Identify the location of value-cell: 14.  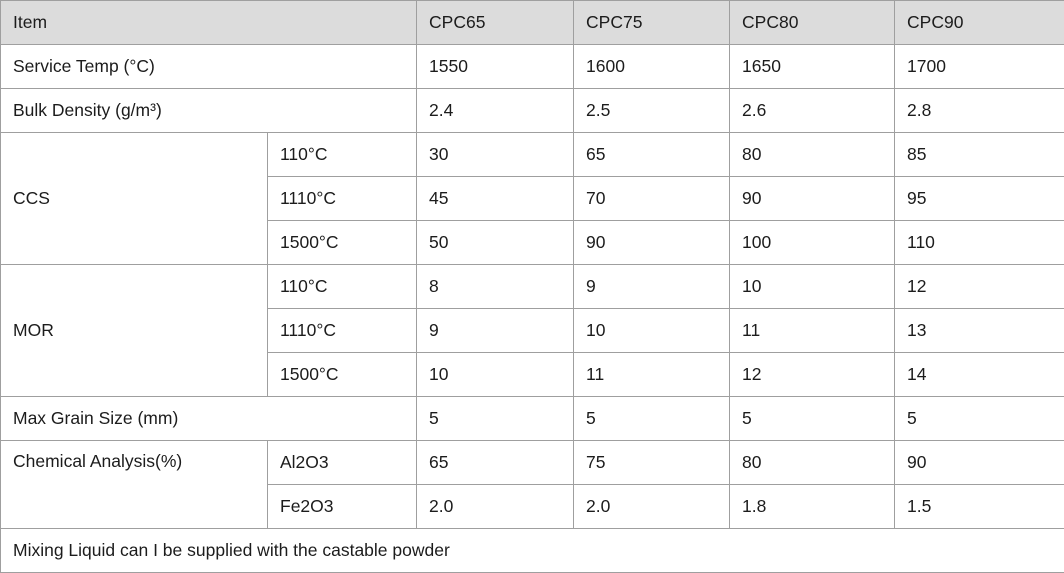
(979, 375).